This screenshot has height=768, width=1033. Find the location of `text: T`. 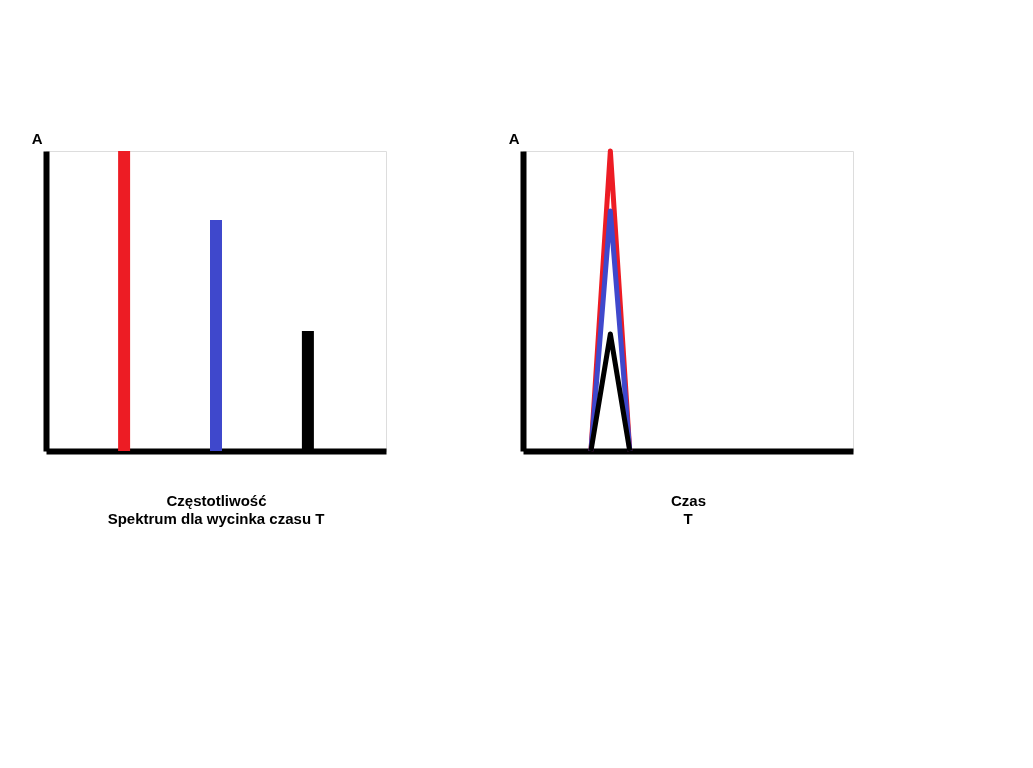

text: T is located at coordinates (688, 518).